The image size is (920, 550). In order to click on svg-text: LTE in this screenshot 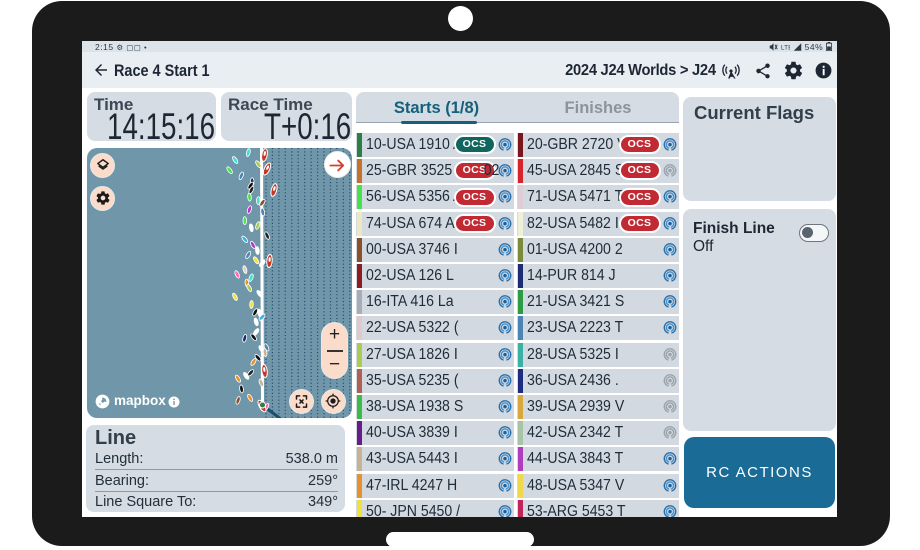, I will do `click(785, 48)`.